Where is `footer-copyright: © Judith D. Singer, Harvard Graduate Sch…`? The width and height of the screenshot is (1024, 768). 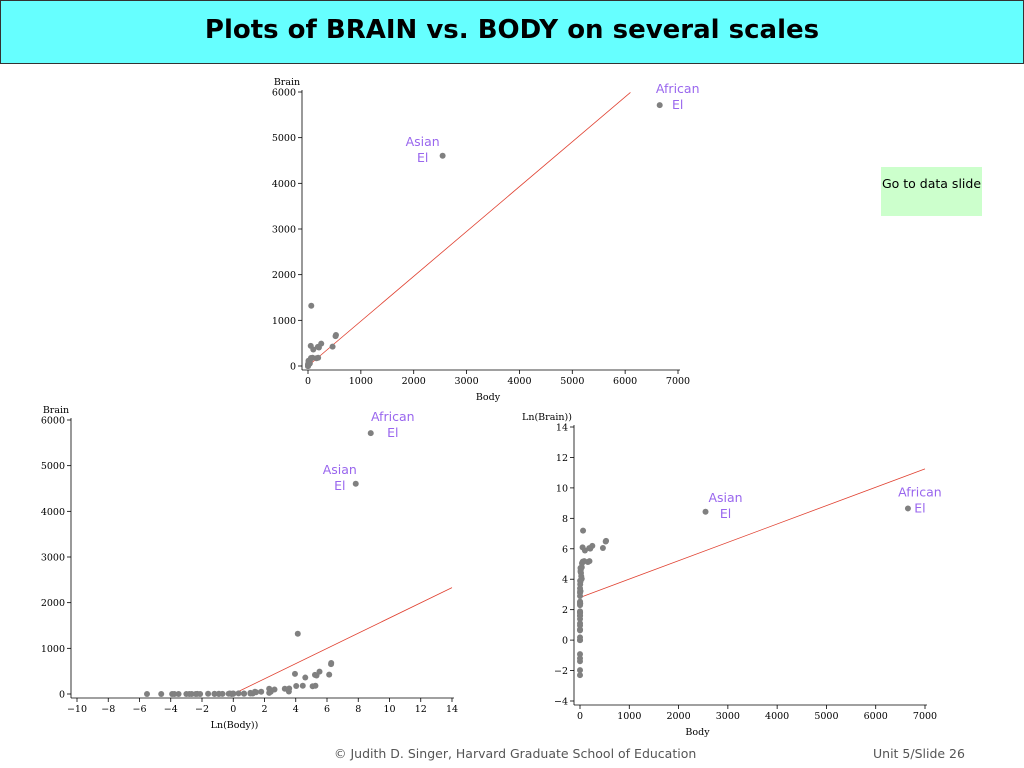 footer-copyright: © Judith D. Singer, Harvard Graduate Sch… is located at coordinates (515, 753).